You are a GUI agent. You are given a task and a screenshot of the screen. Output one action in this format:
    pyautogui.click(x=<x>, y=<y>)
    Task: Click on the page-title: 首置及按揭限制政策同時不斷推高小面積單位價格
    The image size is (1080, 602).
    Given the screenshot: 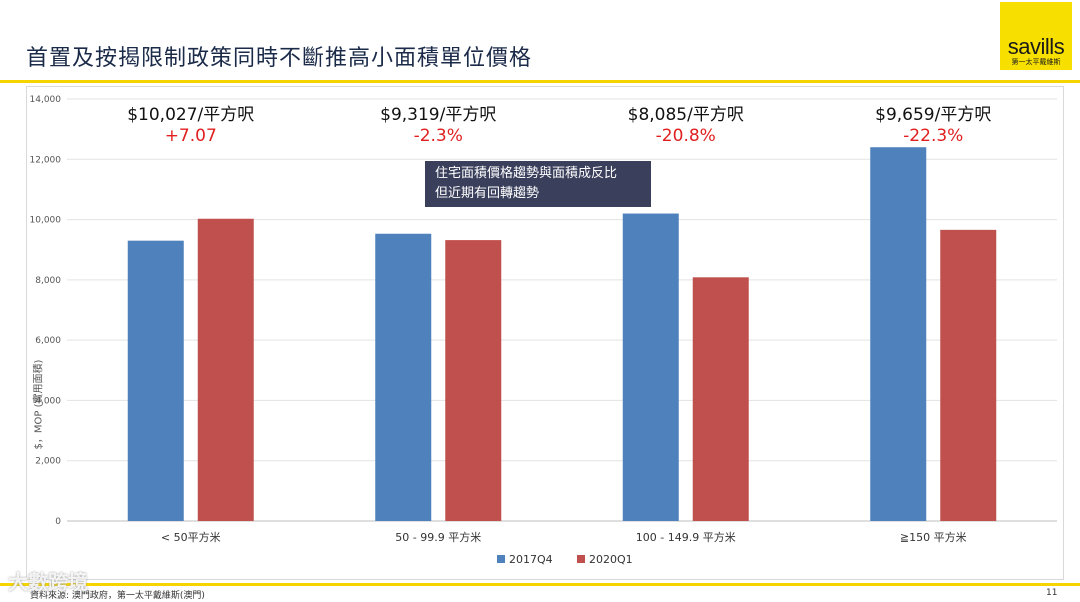 What is the action you would take?
    pyautogui.click(x=279, y=58)
    